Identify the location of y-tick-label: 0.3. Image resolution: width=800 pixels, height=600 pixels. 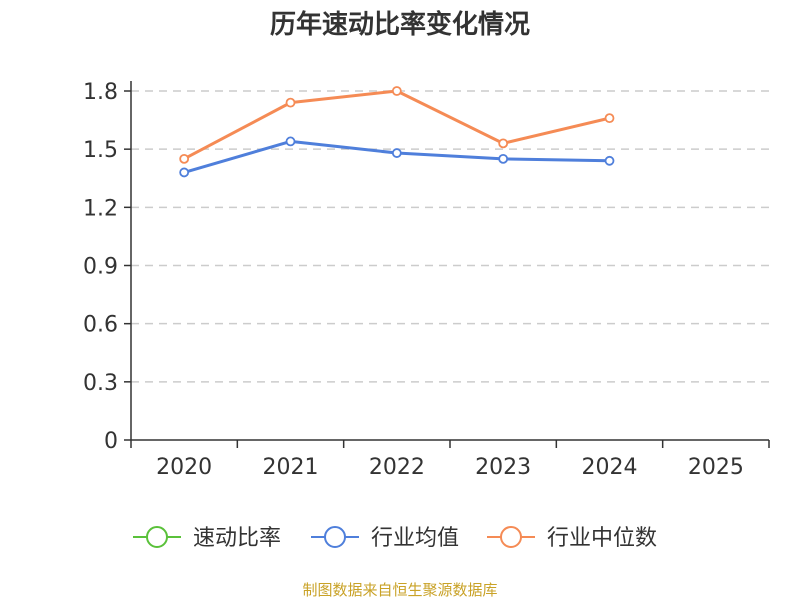
(100, 383).